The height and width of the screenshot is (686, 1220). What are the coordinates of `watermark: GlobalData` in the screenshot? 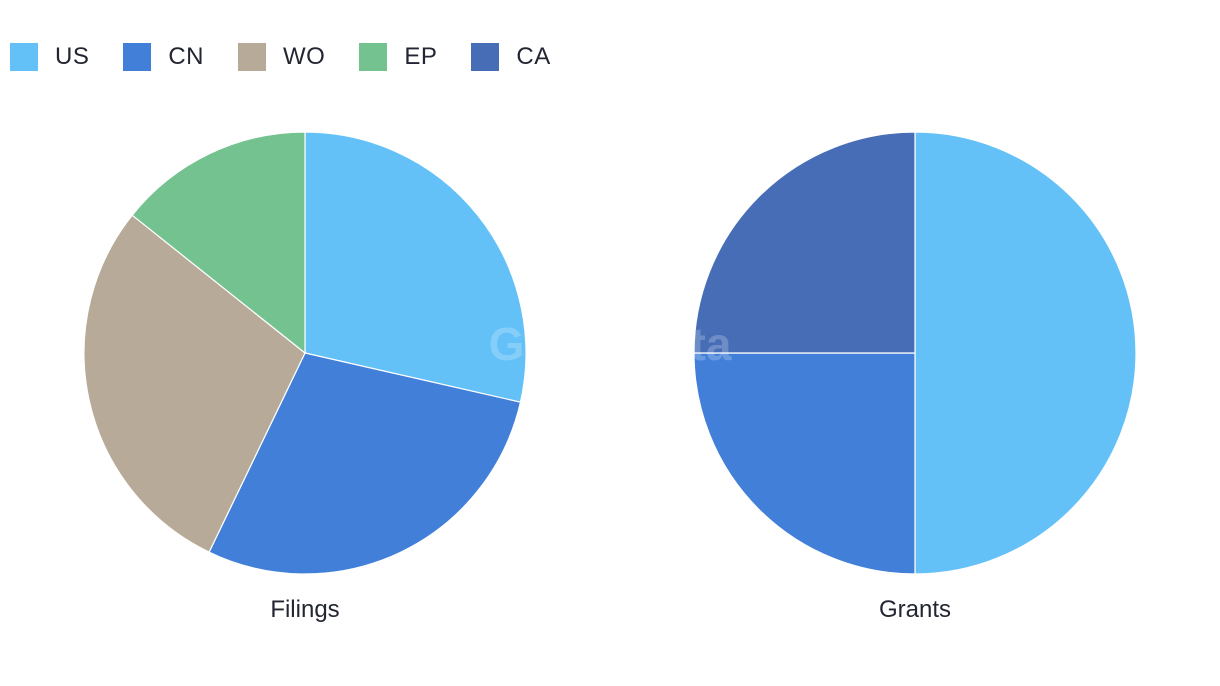 It's located at (610, 344).